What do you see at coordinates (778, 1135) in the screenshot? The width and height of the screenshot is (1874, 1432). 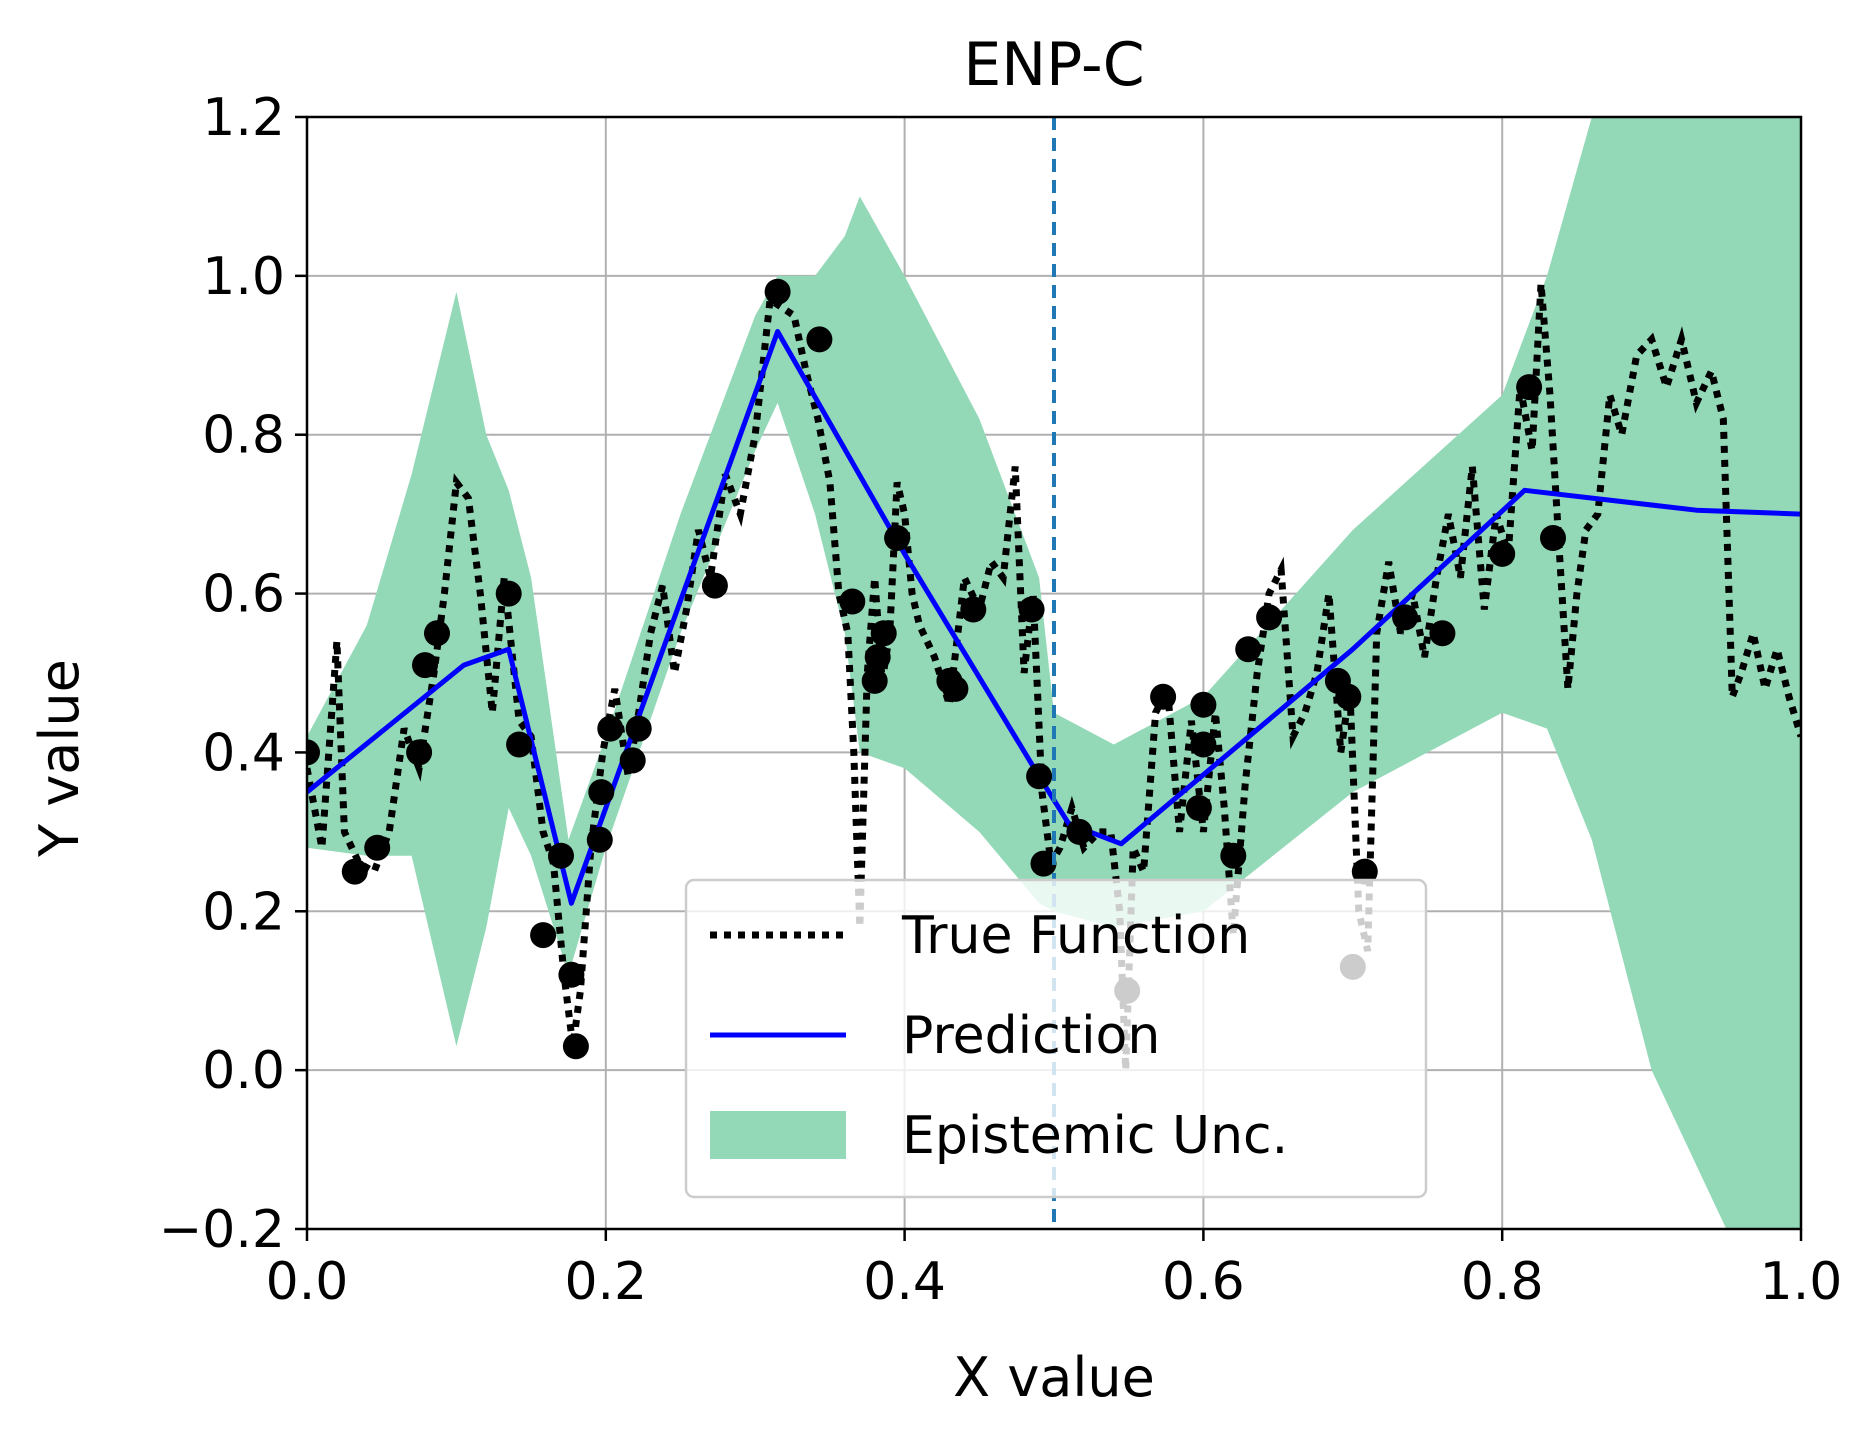 I see `legend-uncertainty-swatch` at bounding box center [778, 1135].